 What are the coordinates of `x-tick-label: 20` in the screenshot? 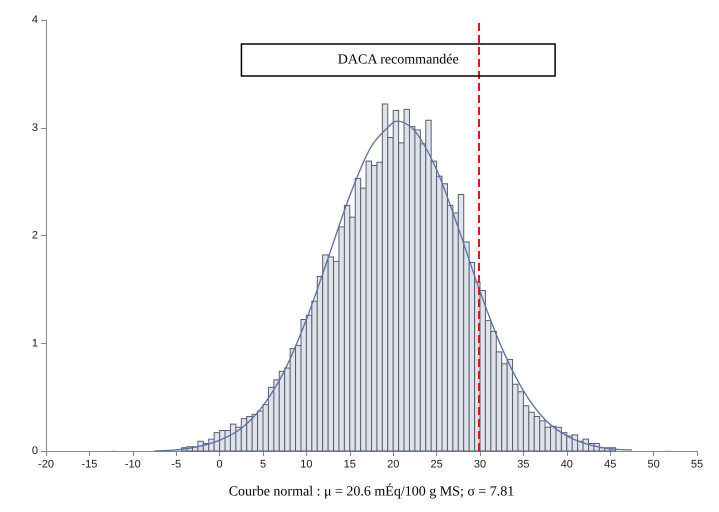 It's located at (393, 464).